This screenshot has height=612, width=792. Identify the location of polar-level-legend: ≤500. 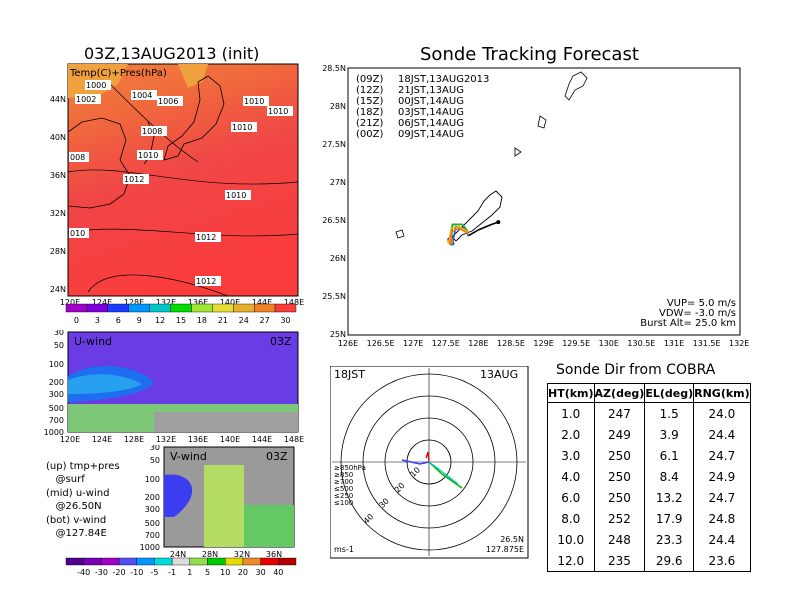
(343, 489).